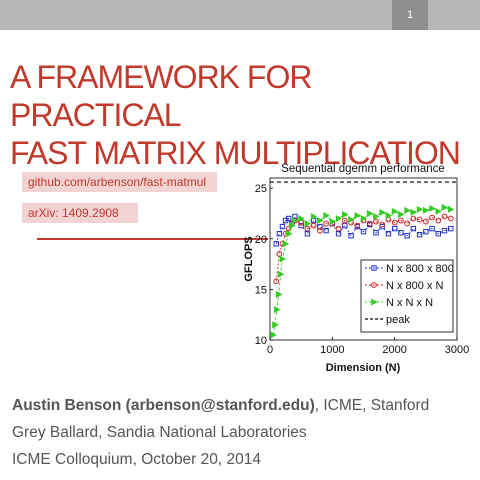  Describe the element at coordinates (196, 15) in the screenshot. I see `top-bar-left` at that location.